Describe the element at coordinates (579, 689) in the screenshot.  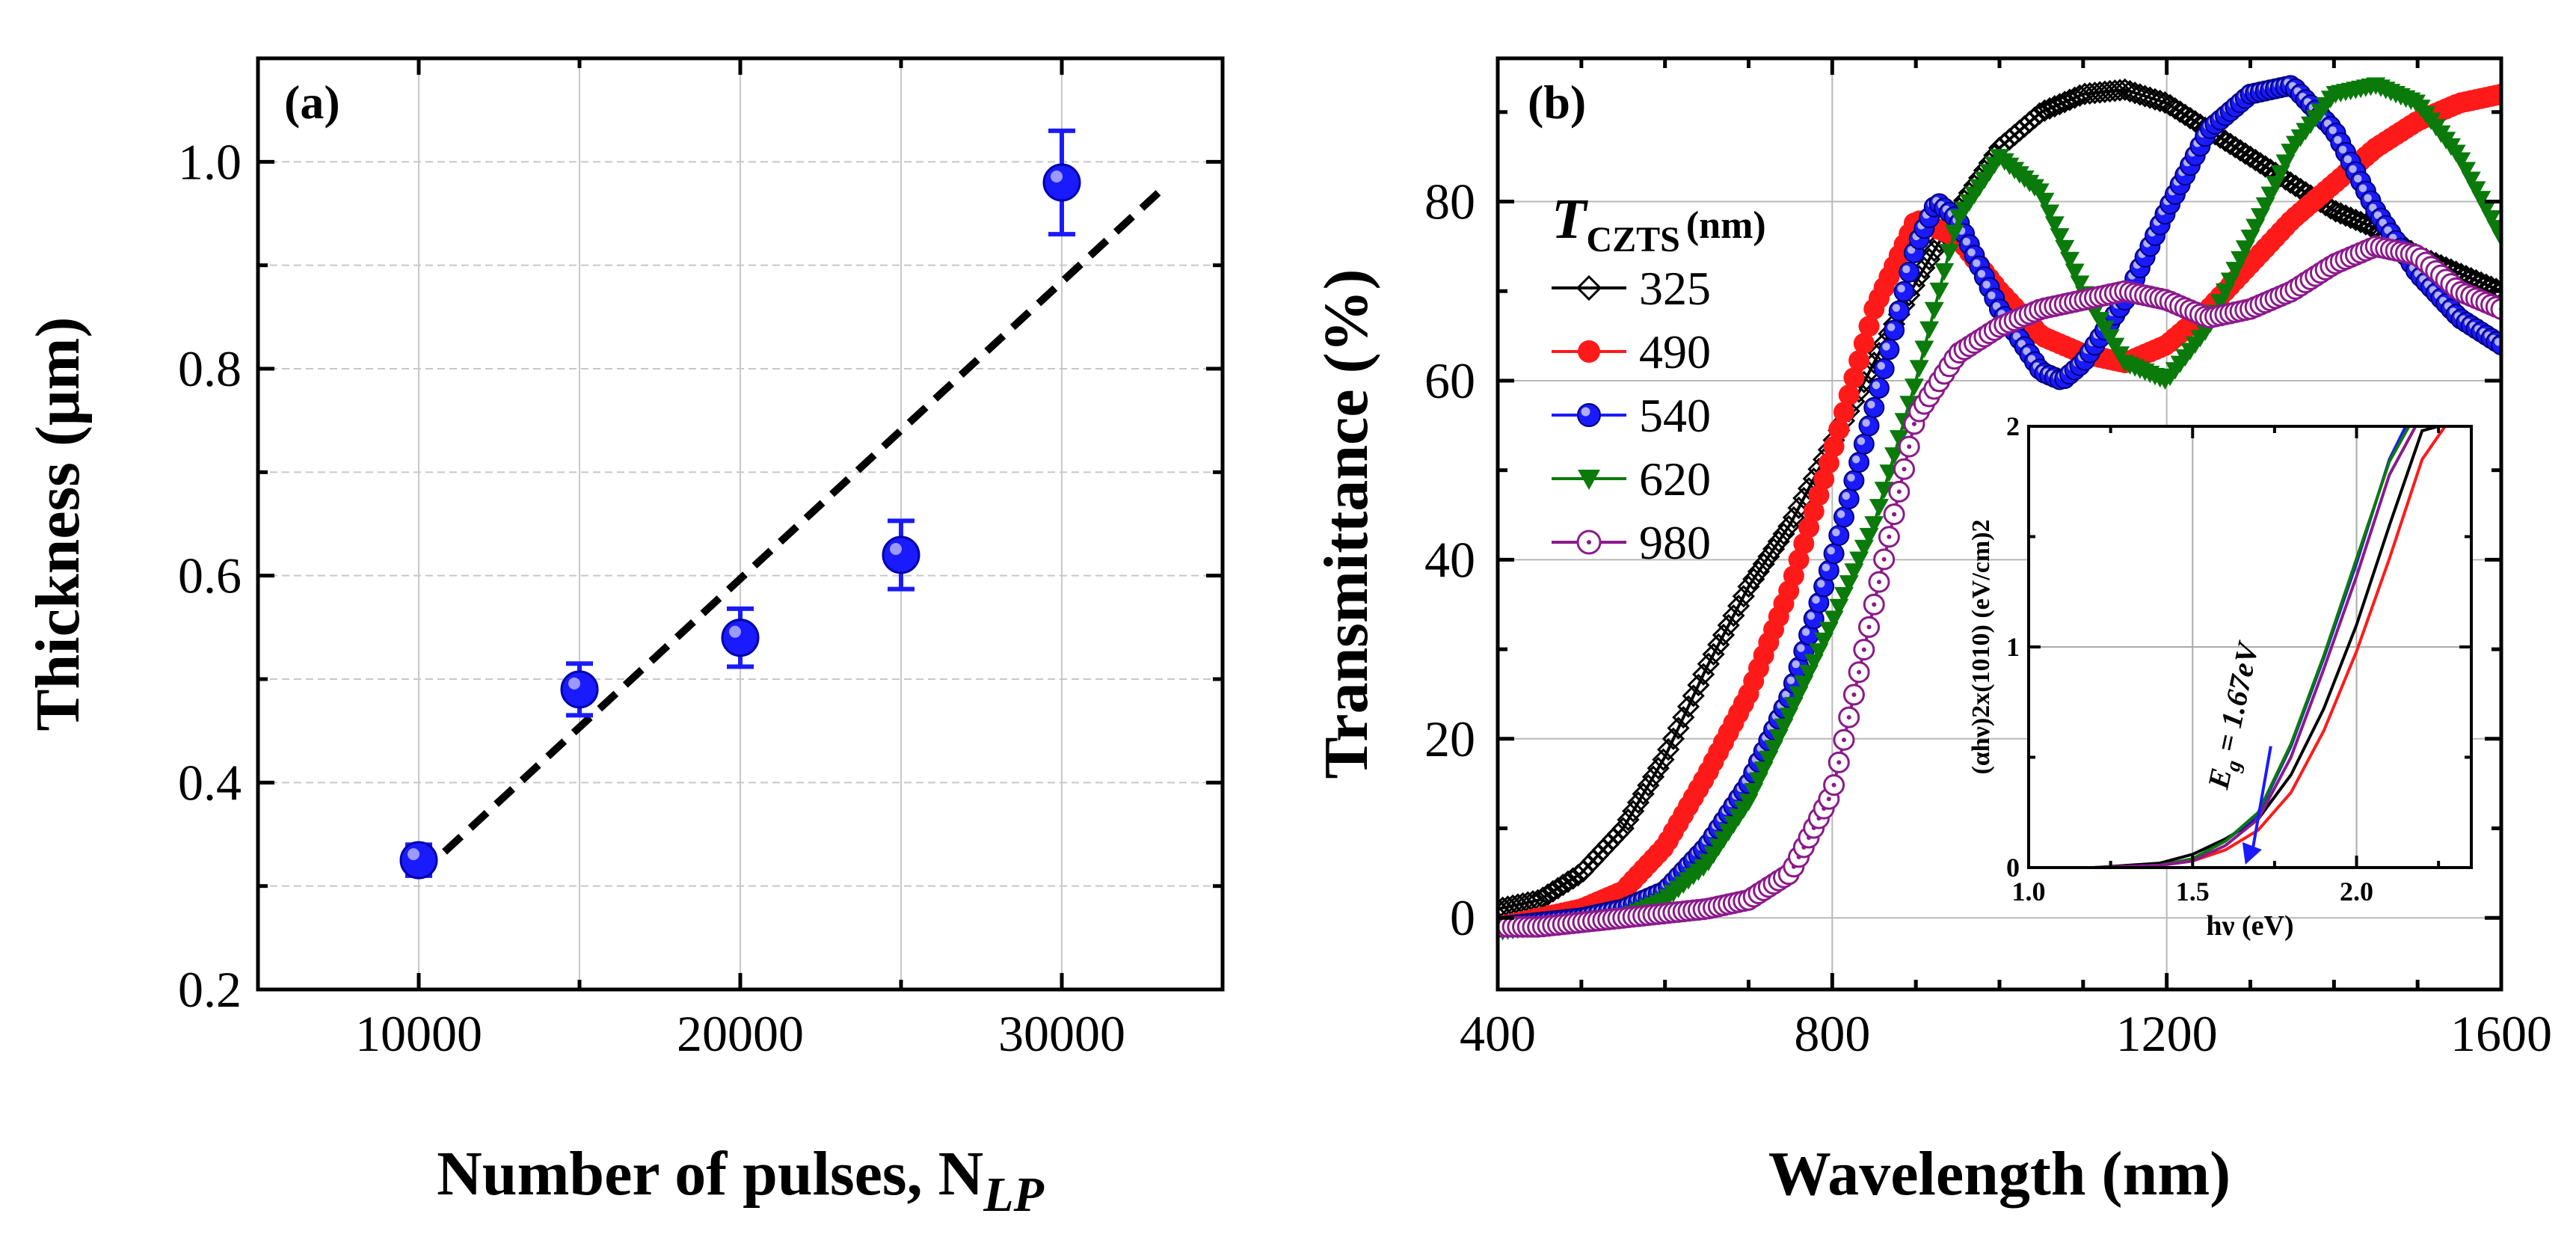
I see `point-marker` at that location.